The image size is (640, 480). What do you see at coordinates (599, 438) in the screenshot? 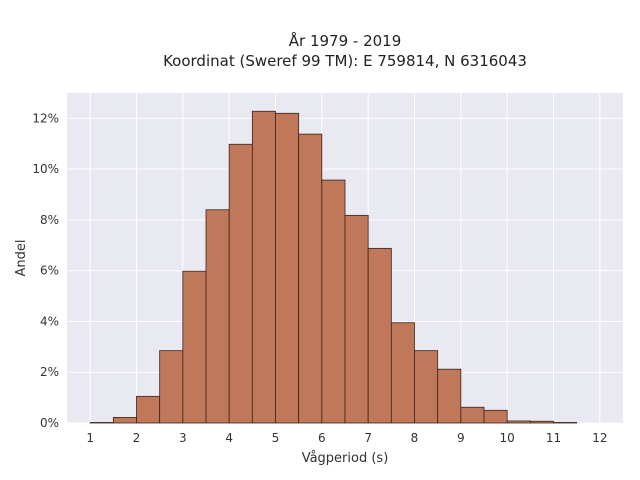
I see `x-tick-label: 12` at bounding box center [599, 438].